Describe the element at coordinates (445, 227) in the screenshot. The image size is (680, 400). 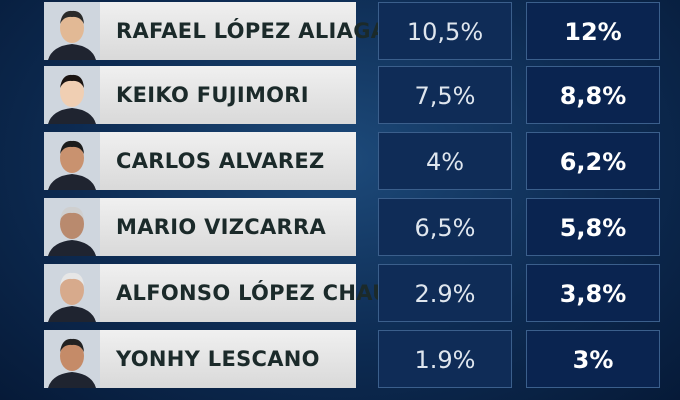
I see `poll-value-previous: 6,5%` at that location.